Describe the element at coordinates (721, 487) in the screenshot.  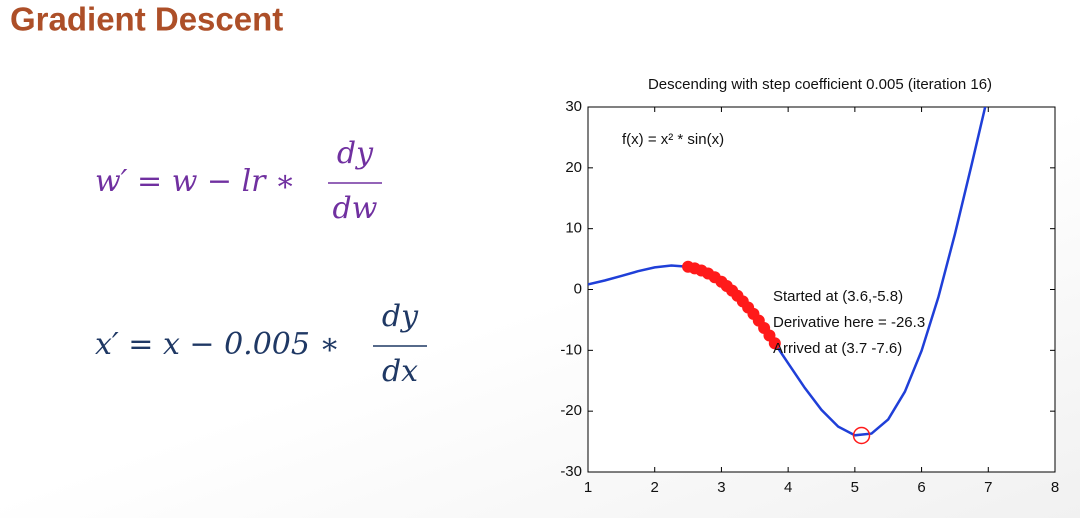
I see `x-tick-label: 3` at that location.